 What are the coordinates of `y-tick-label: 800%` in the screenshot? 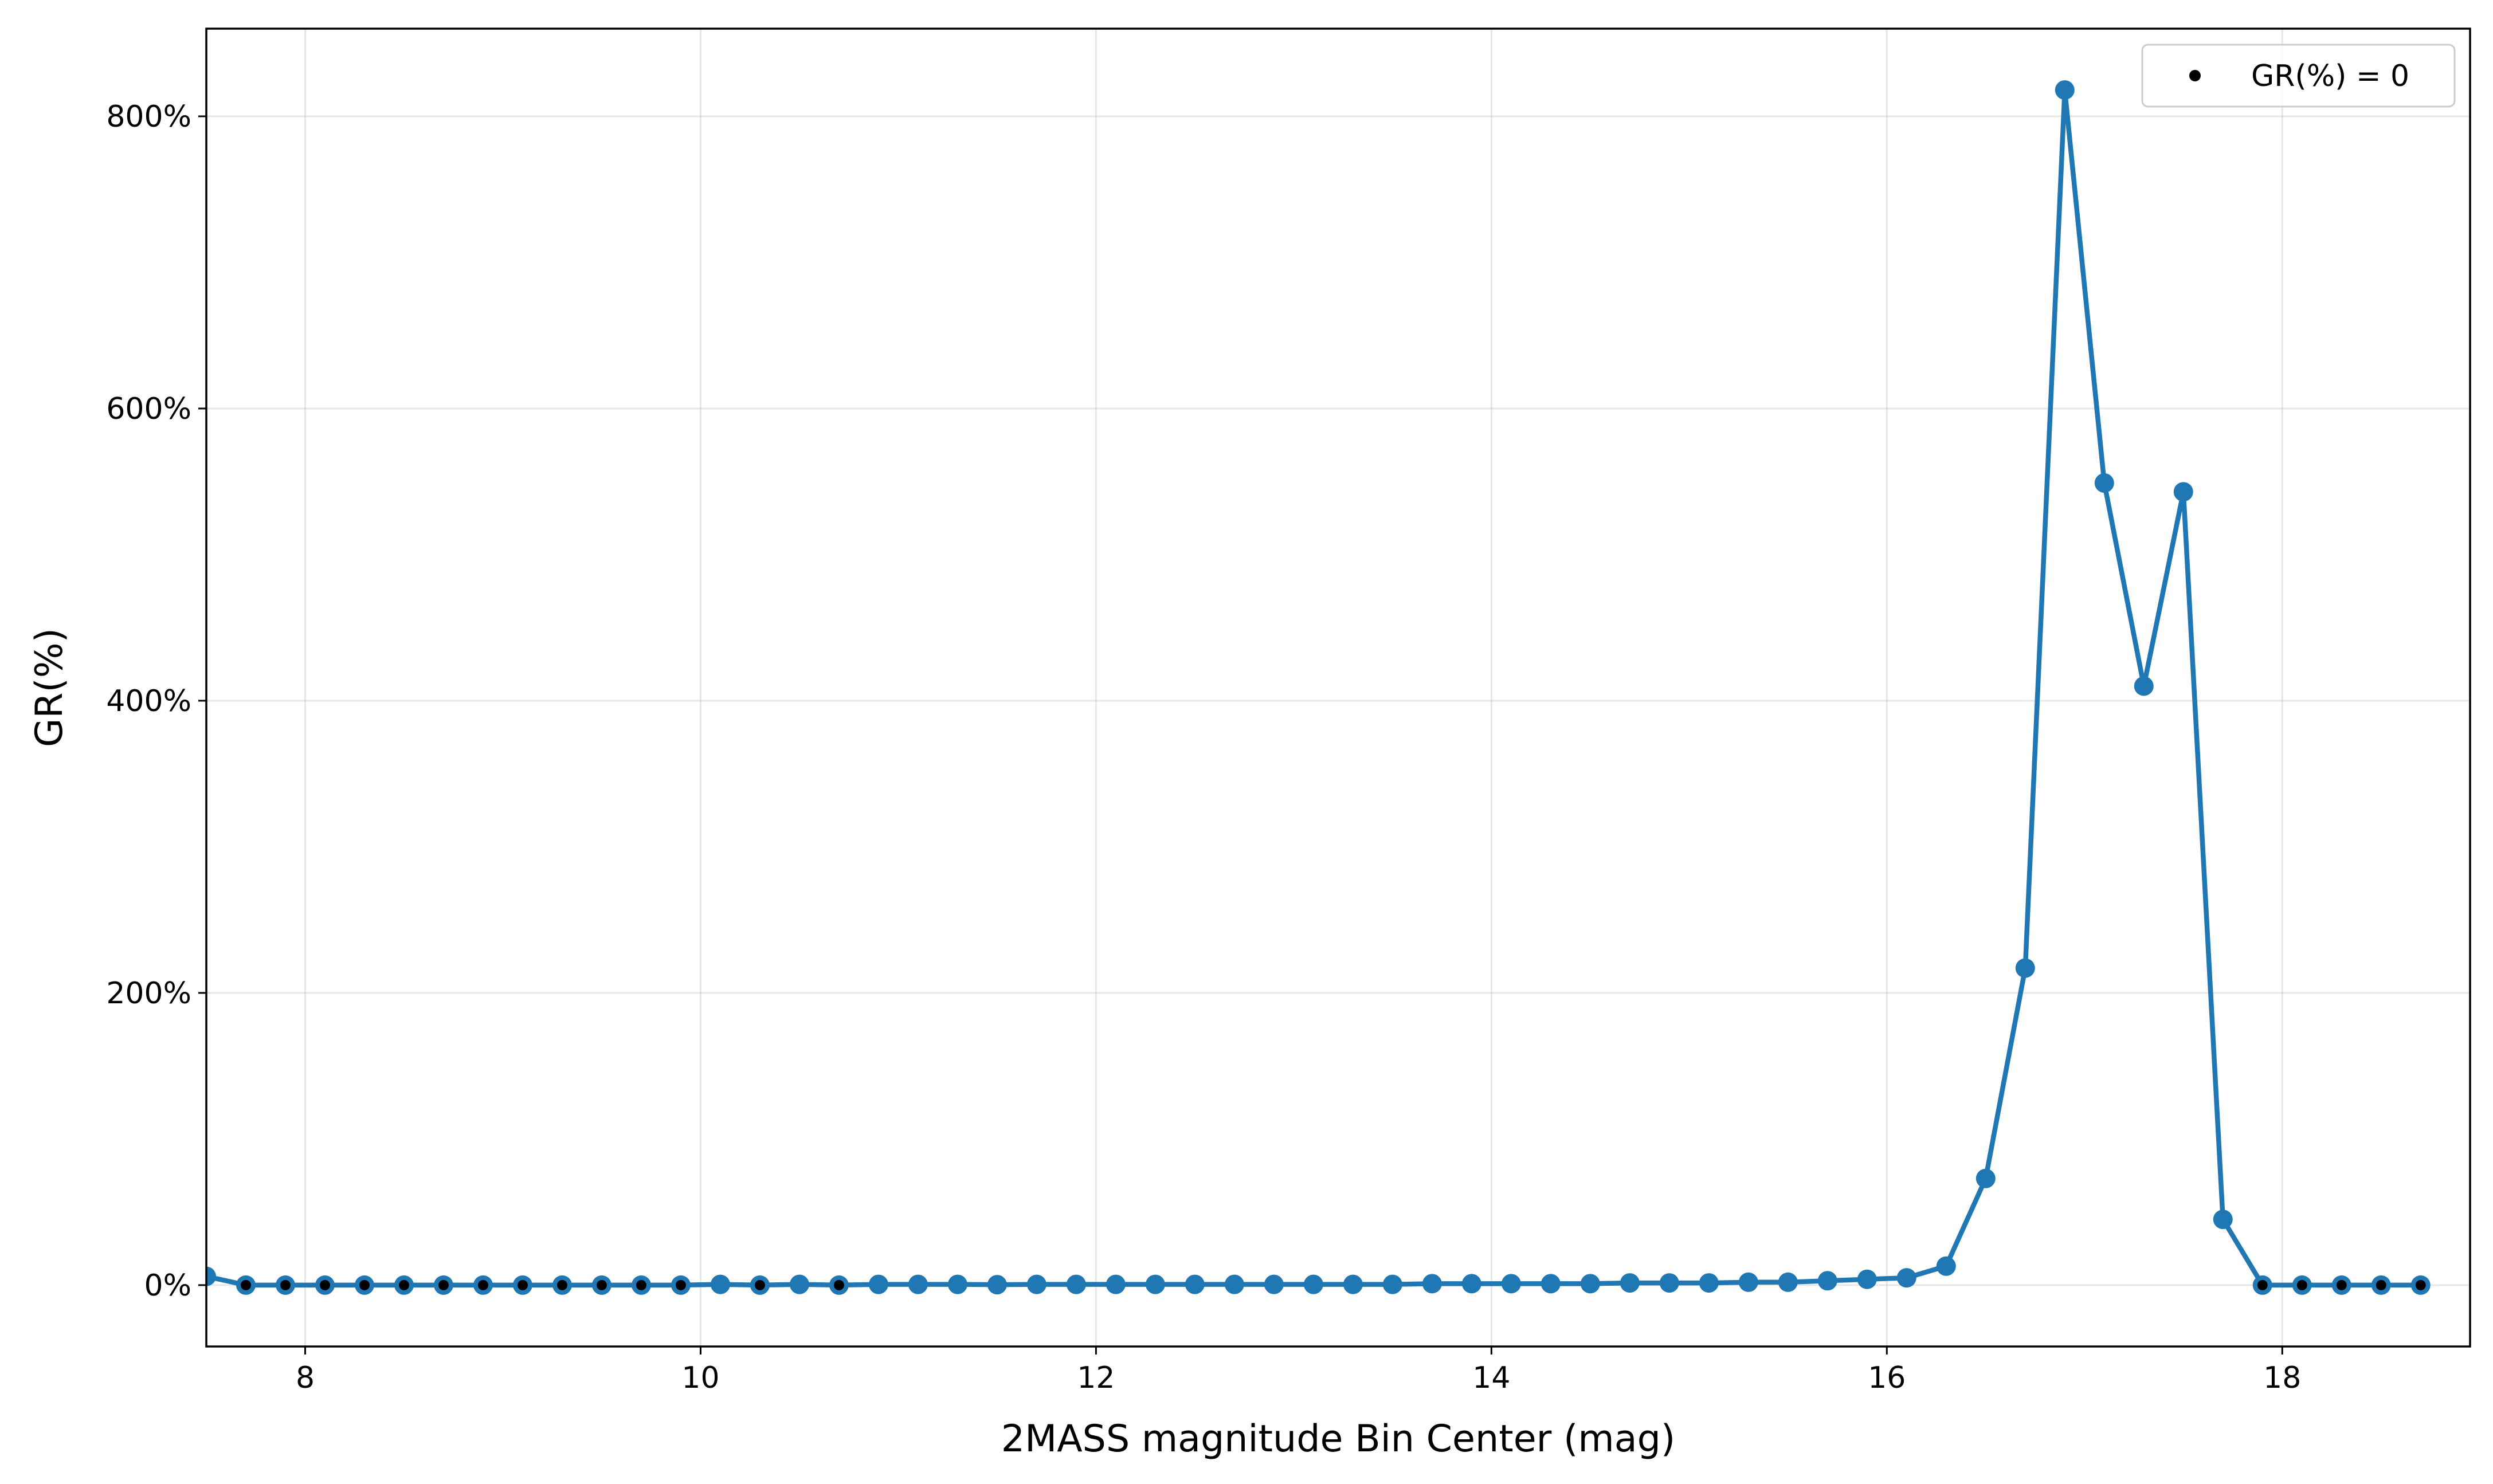 It's located at (148, 117).